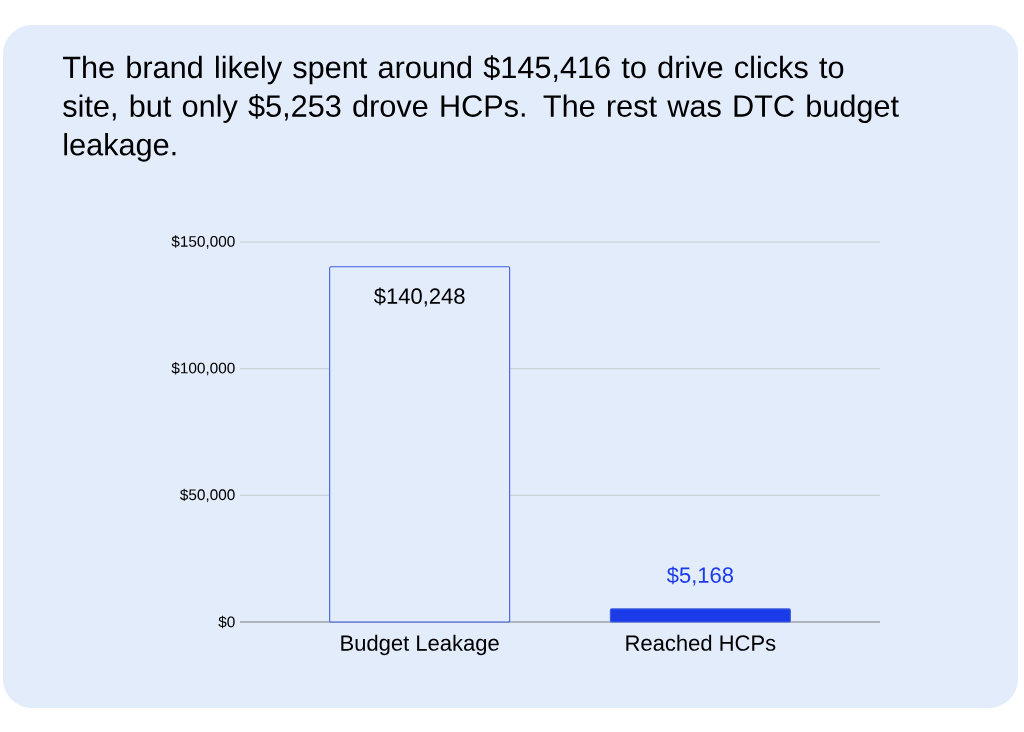 This screenshot has height=732, width=1024. I want to click on x-tick-label: Budget Leakage, so click(420, 645).